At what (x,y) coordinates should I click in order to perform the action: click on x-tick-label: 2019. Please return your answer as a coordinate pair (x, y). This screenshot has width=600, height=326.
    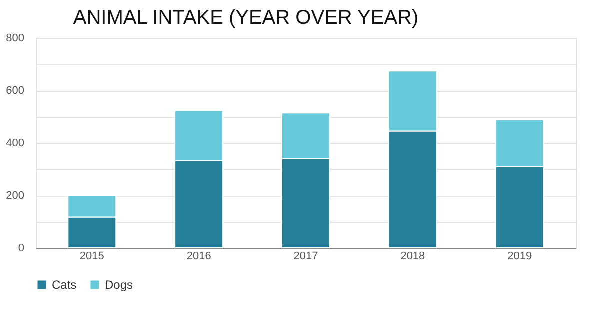
    Looking at the image, I should click on (520, 256).